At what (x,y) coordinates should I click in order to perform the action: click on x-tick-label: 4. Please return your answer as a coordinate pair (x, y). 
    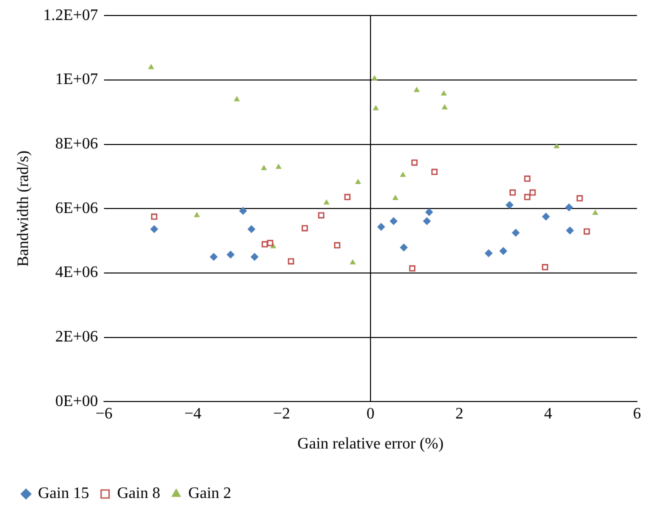
    Looking at the image, I should click on (548, 413).